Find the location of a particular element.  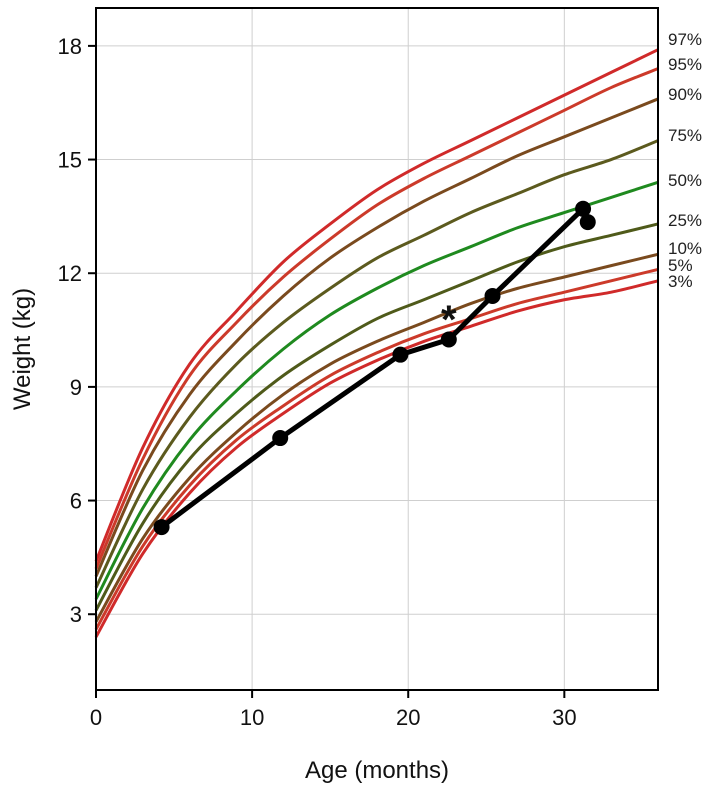

y-tick-label: 15 is located at coordinates (70, 160).